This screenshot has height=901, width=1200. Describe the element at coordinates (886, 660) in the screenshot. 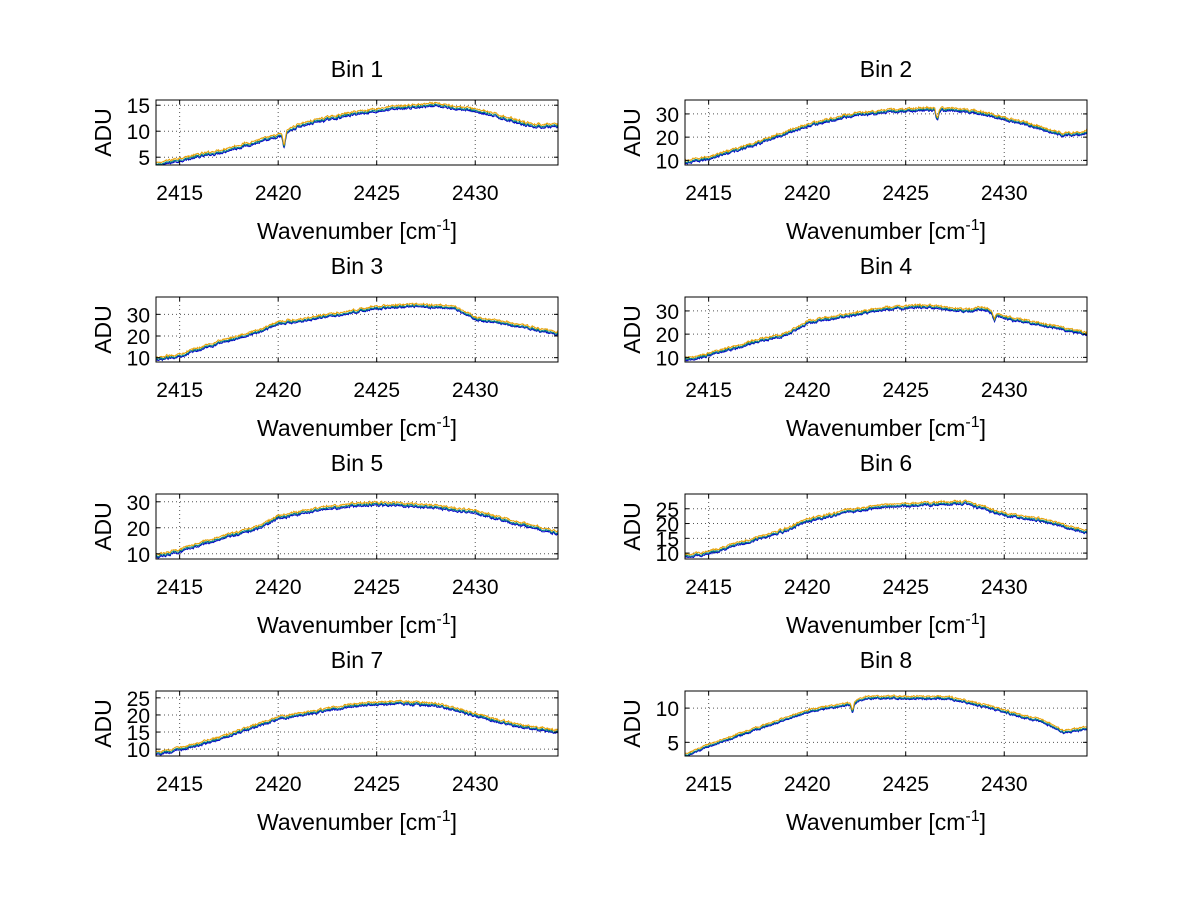

I see `panel-title: Bin 8` at that location.